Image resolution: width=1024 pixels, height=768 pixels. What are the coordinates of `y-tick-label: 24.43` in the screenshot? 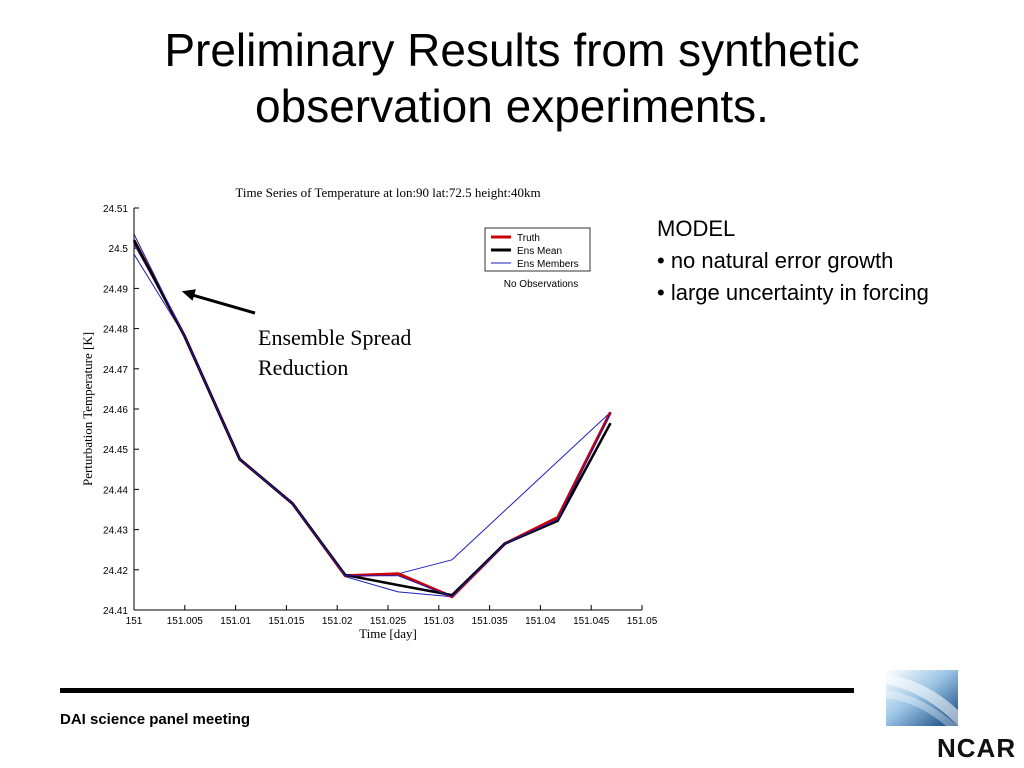 It's located at (115, 531).